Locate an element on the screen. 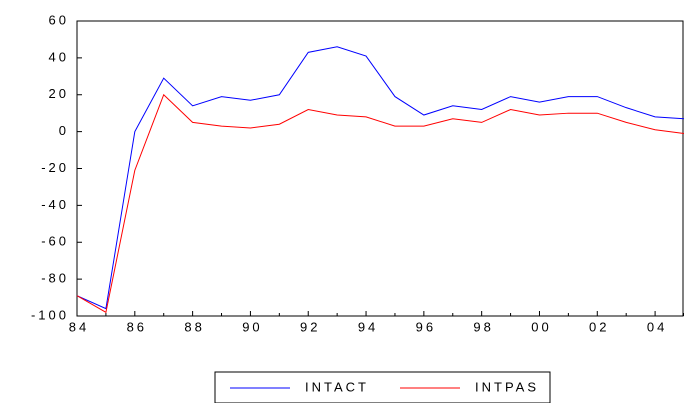  y-tick-label: -40 is located at coordinates (55, 204).